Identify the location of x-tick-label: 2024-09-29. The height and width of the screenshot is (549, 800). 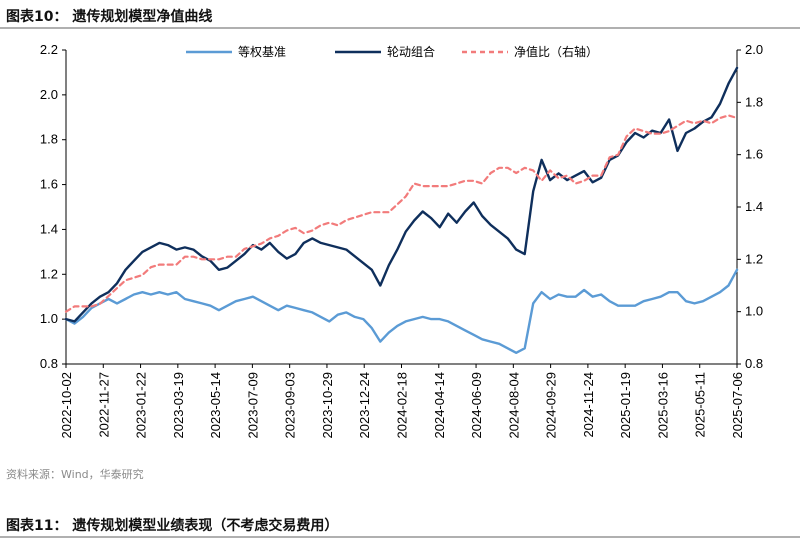
(551, 405).